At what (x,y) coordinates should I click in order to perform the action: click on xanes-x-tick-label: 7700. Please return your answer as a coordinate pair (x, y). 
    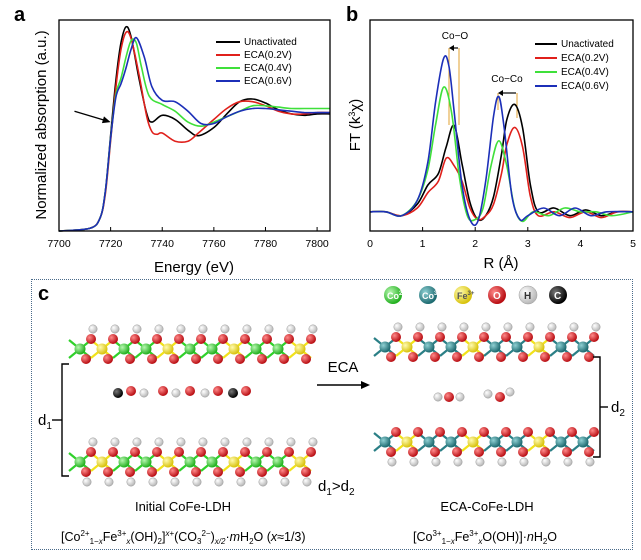
    Looking at the image, I should click on (59, 244).